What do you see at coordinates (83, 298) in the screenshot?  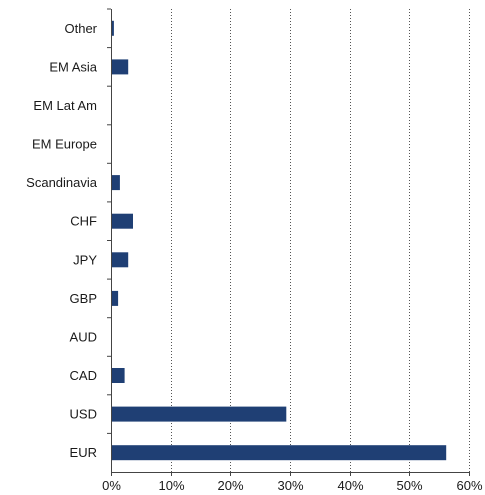 I see `category-label: GBP` at bounding box center [83, 298].